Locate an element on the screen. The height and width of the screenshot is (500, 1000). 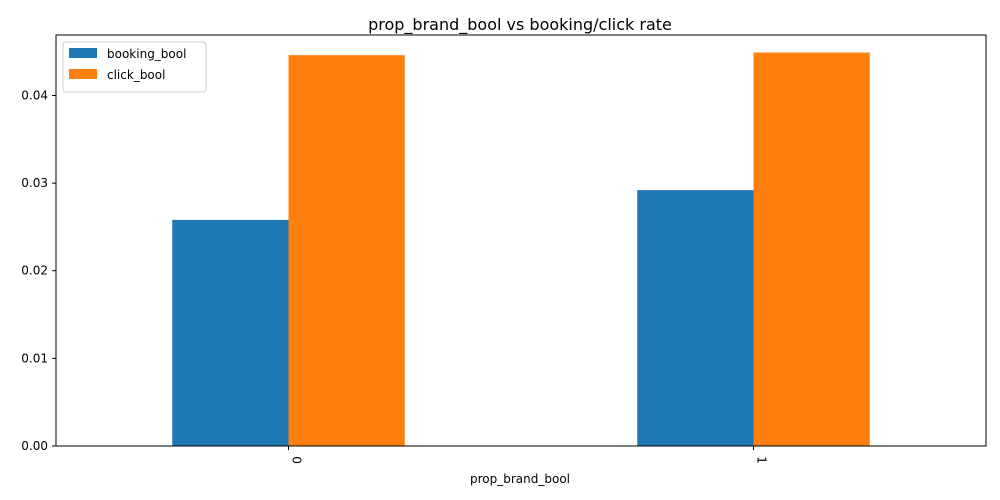
x-tick-label-0: 0 is located at coordinates (297, 460).